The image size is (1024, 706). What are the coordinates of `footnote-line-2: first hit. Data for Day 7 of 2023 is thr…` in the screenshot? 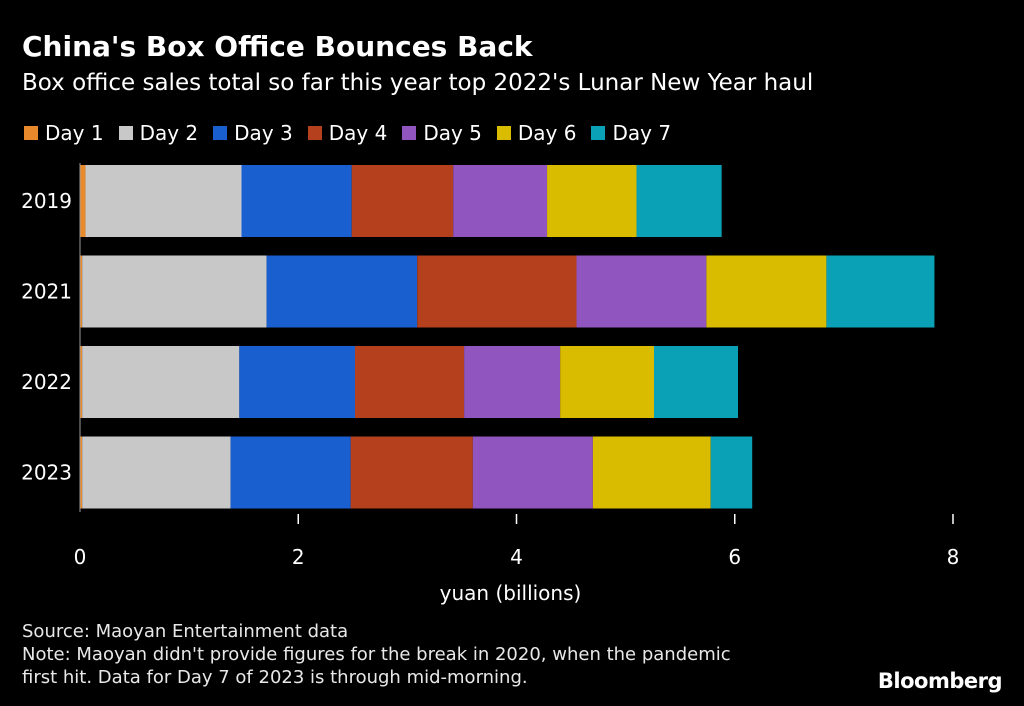 It's located at (275, 677).